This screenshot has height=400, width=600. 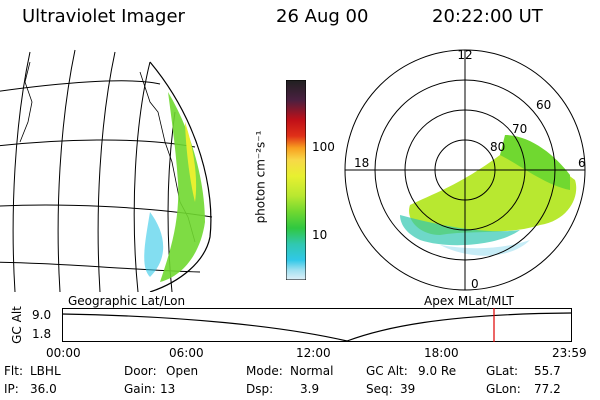 I want to click on mlat-label-60: 60, so click(x=543, y=105).